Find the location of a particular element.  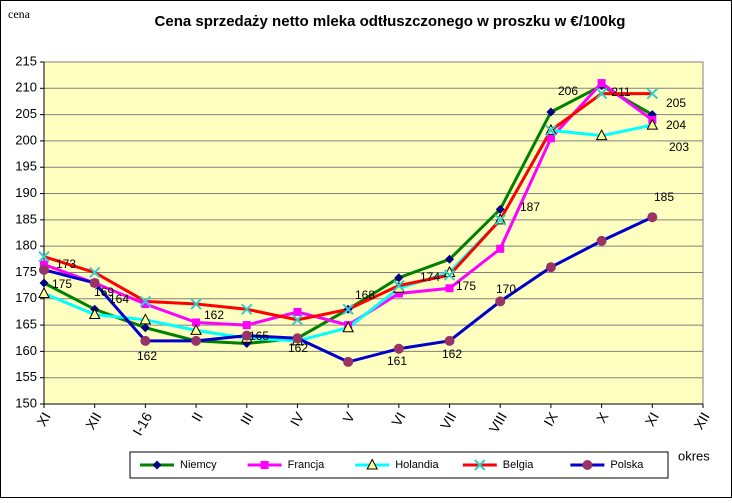

data-label: 165 is located at coordinates (259, 336).